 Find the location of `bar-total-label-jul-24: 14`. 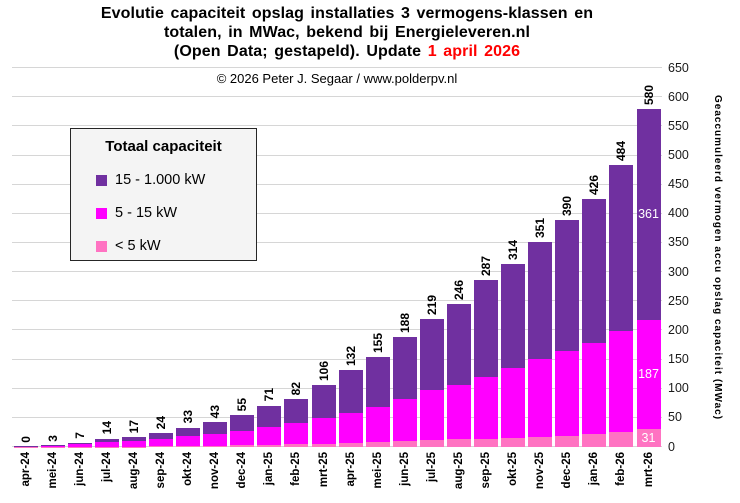

bar-total-label-jul-24: 14 is located at coordinates (106, 428).